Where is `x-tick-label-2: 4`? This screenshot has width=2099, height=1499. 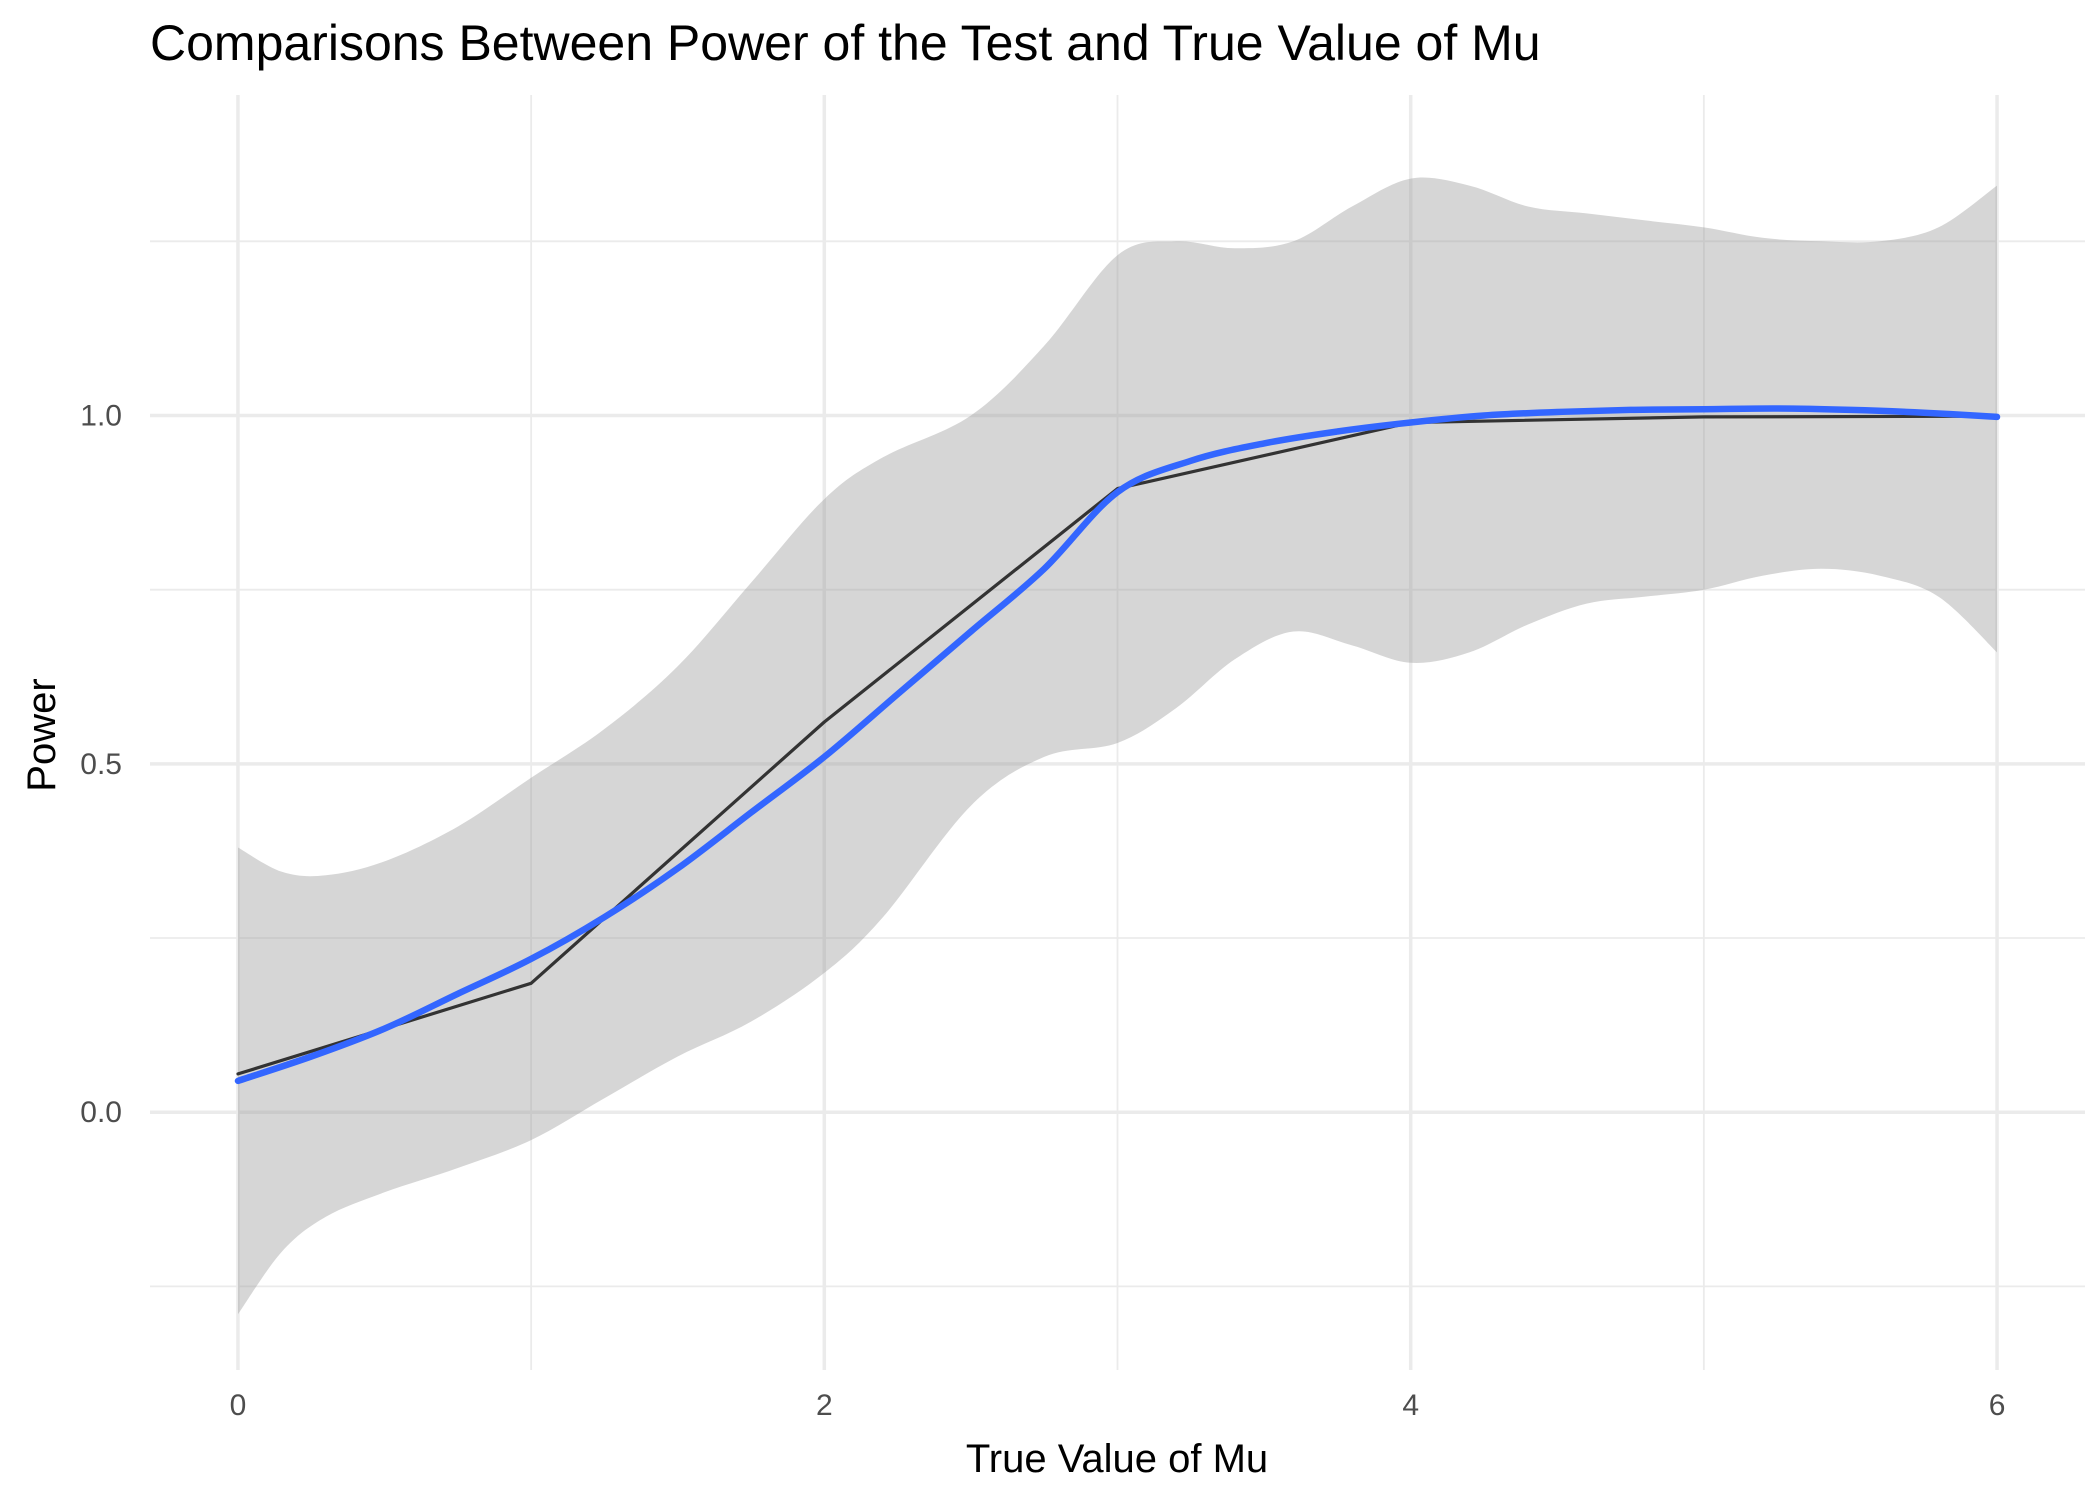 x-tick-label-2: 4 is located at coordinates (1410, 1405).